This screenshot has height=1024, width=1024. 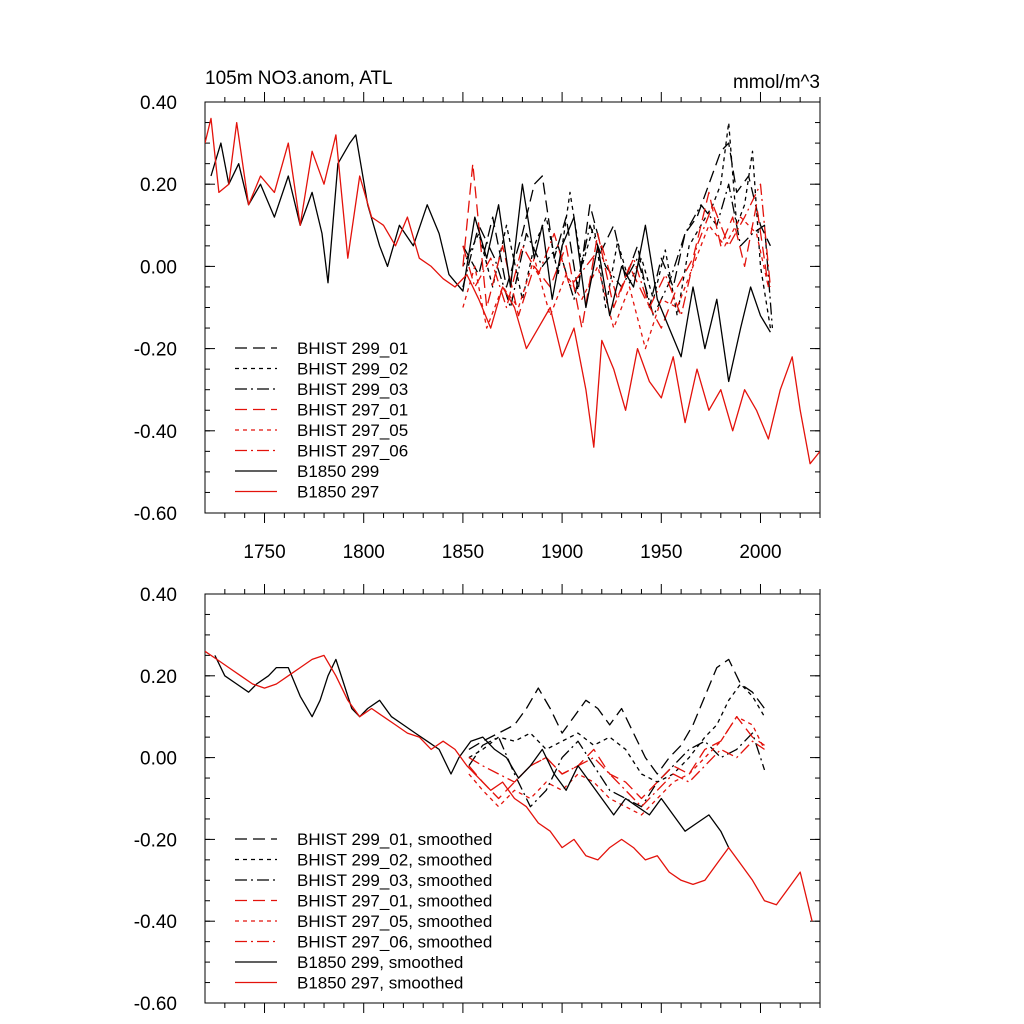 I want to click on legend-label: BHIST 299_03, smoothed, so click(x=394, y=880).